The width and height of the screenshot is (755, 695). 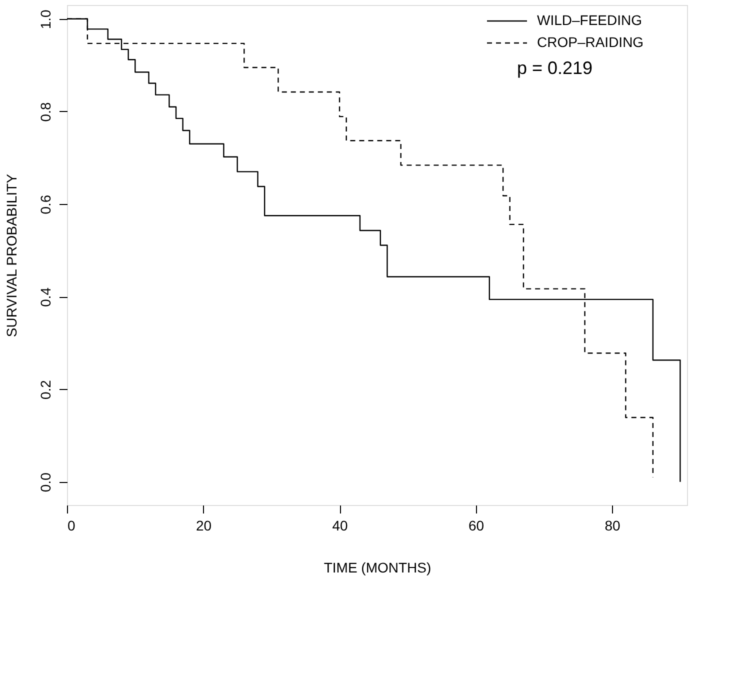 What do you see at coordinates (340, 526) in the screenshot?
I see `x-tick-label: 40` at bounding box center [340, 526].